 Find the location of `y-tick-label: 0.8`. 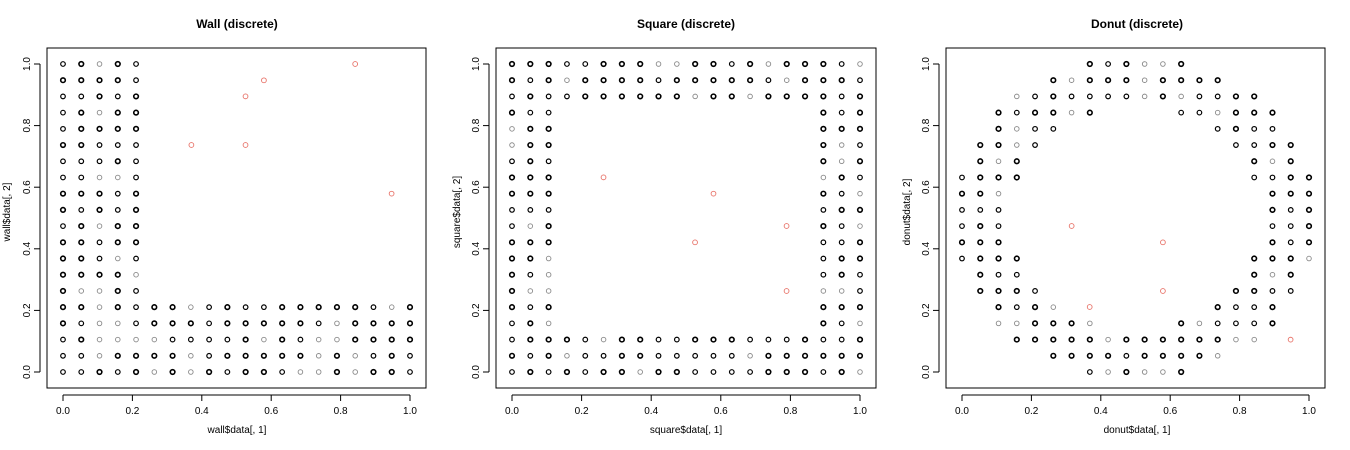

y-tick-label: 0.8 is located at coordinates (27, 125).